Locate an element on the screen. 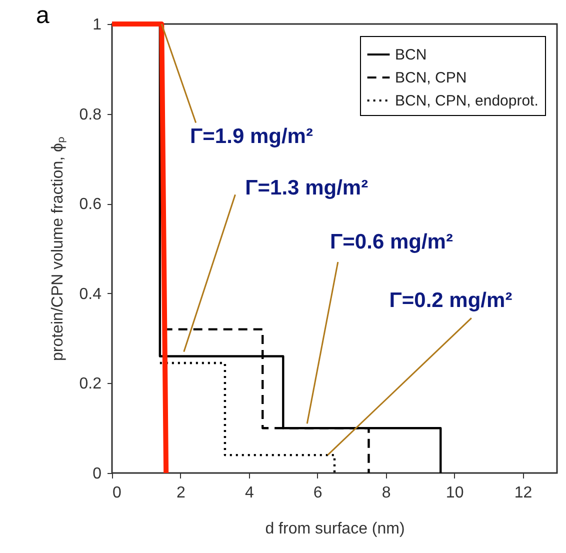  x-tick-label: 2 is located at coordinates (181, 493).